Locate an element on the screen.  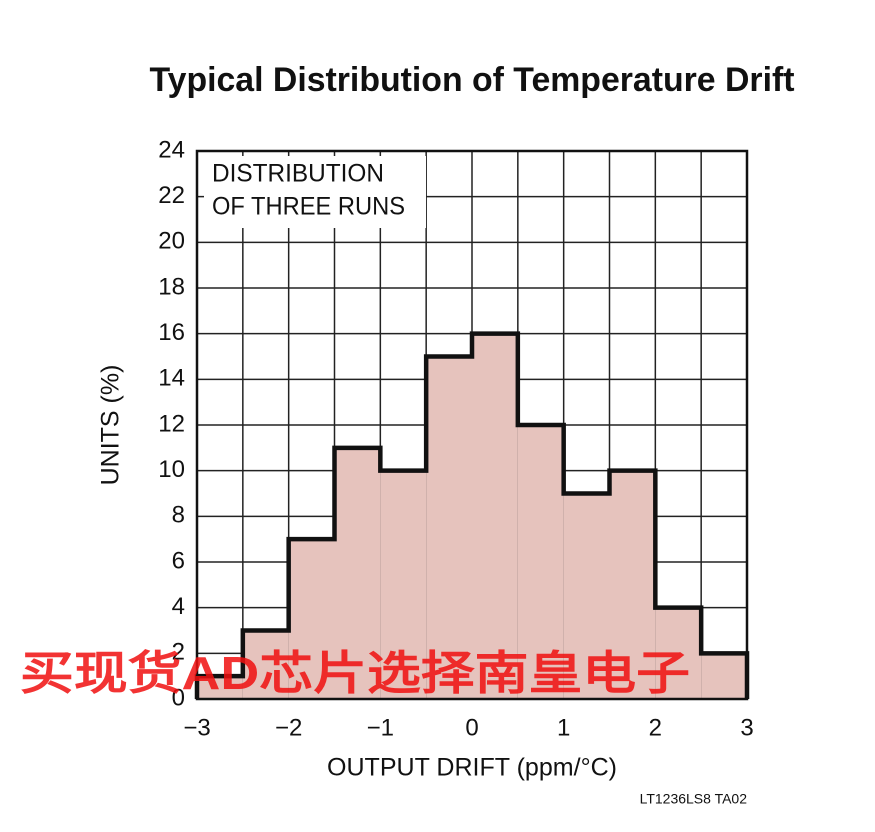
y-tick-label: 24 is located at coordinates (171, 149).